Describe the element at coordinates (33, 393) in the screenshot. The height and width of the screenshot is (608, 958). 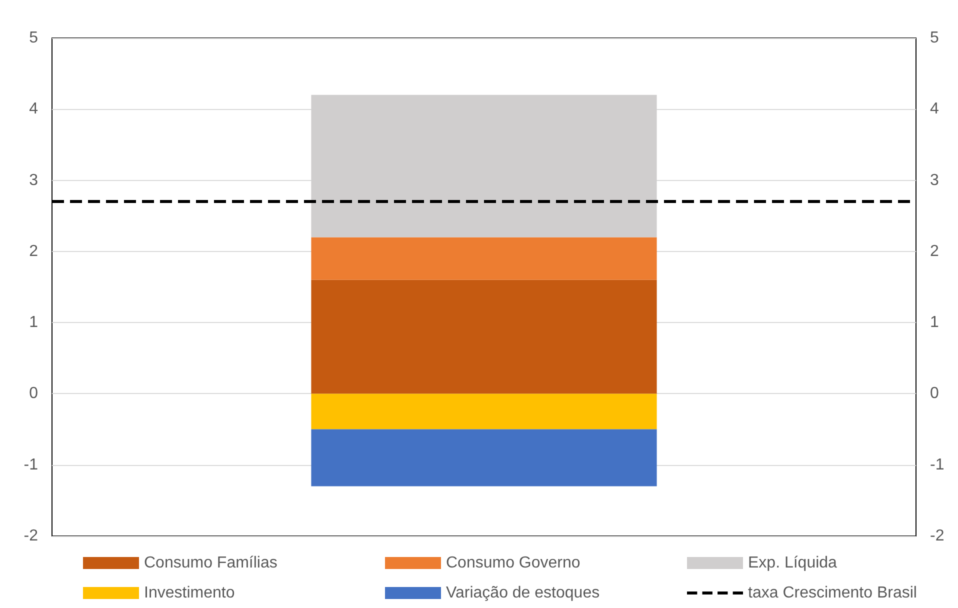
I see `y-tick-label: 0` at that location.